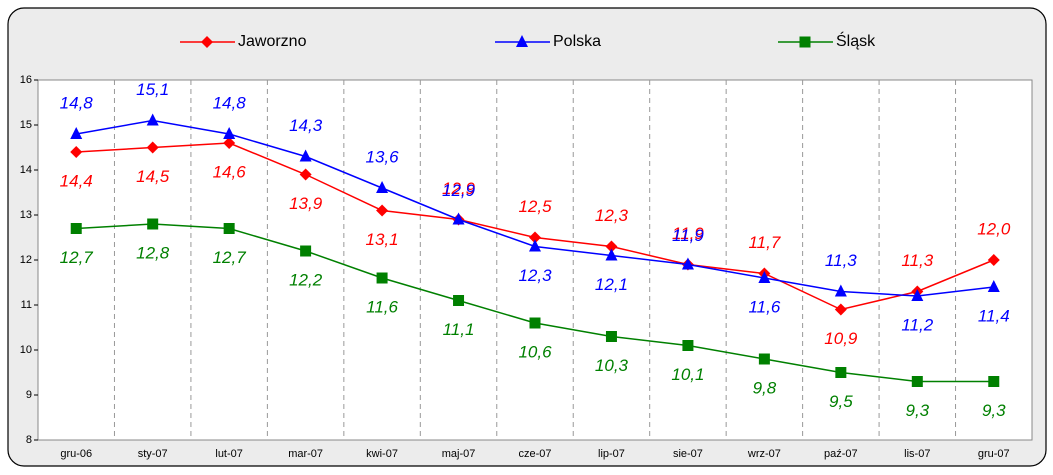  What do you see at coordinates (26, 80) in the screenshot?
I see `y-tick-label: 16` at bounding box center [26, 80].